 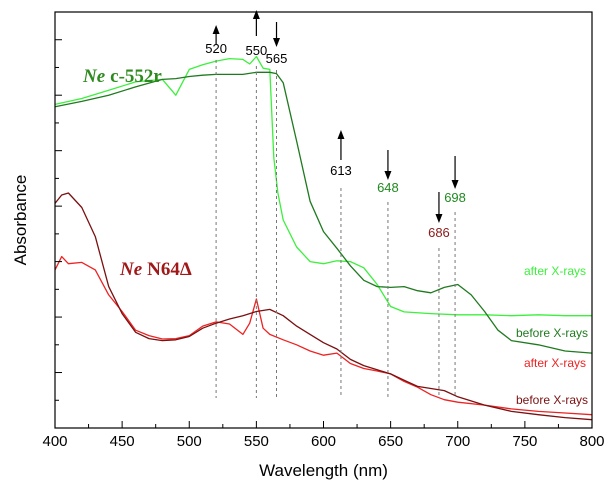 What do you see at coordinates (131, 269) in the screenshot?
I see `sample-label-n64delta-prefix: Ne` at bounding box center [131, 269].